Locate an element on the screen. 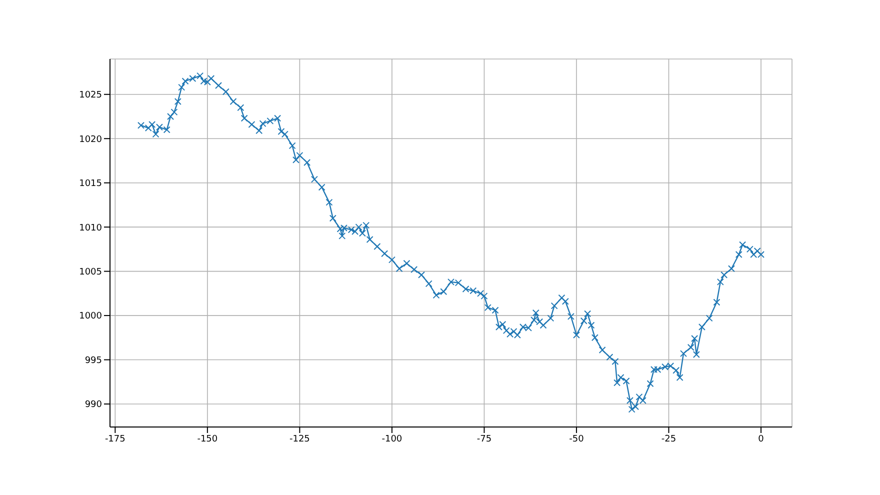  y-tick-label: 1025 is located at coordinates (90, 95).